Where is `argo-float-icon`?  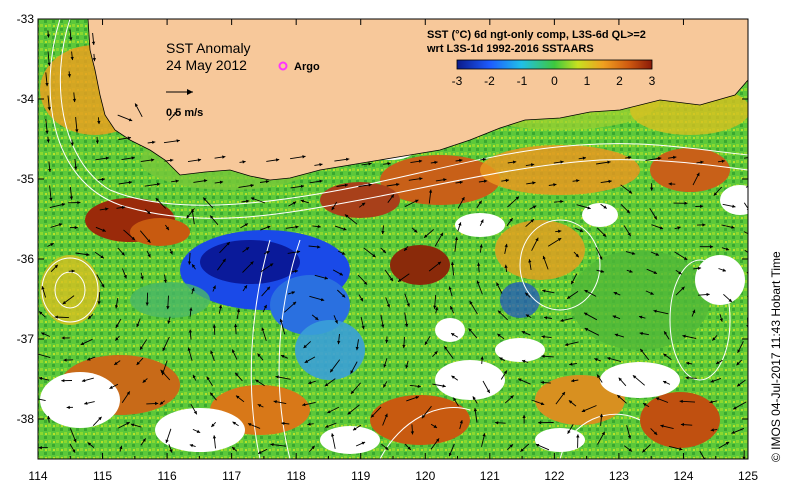
argo-float-icon is located at coordinates (283, 66).